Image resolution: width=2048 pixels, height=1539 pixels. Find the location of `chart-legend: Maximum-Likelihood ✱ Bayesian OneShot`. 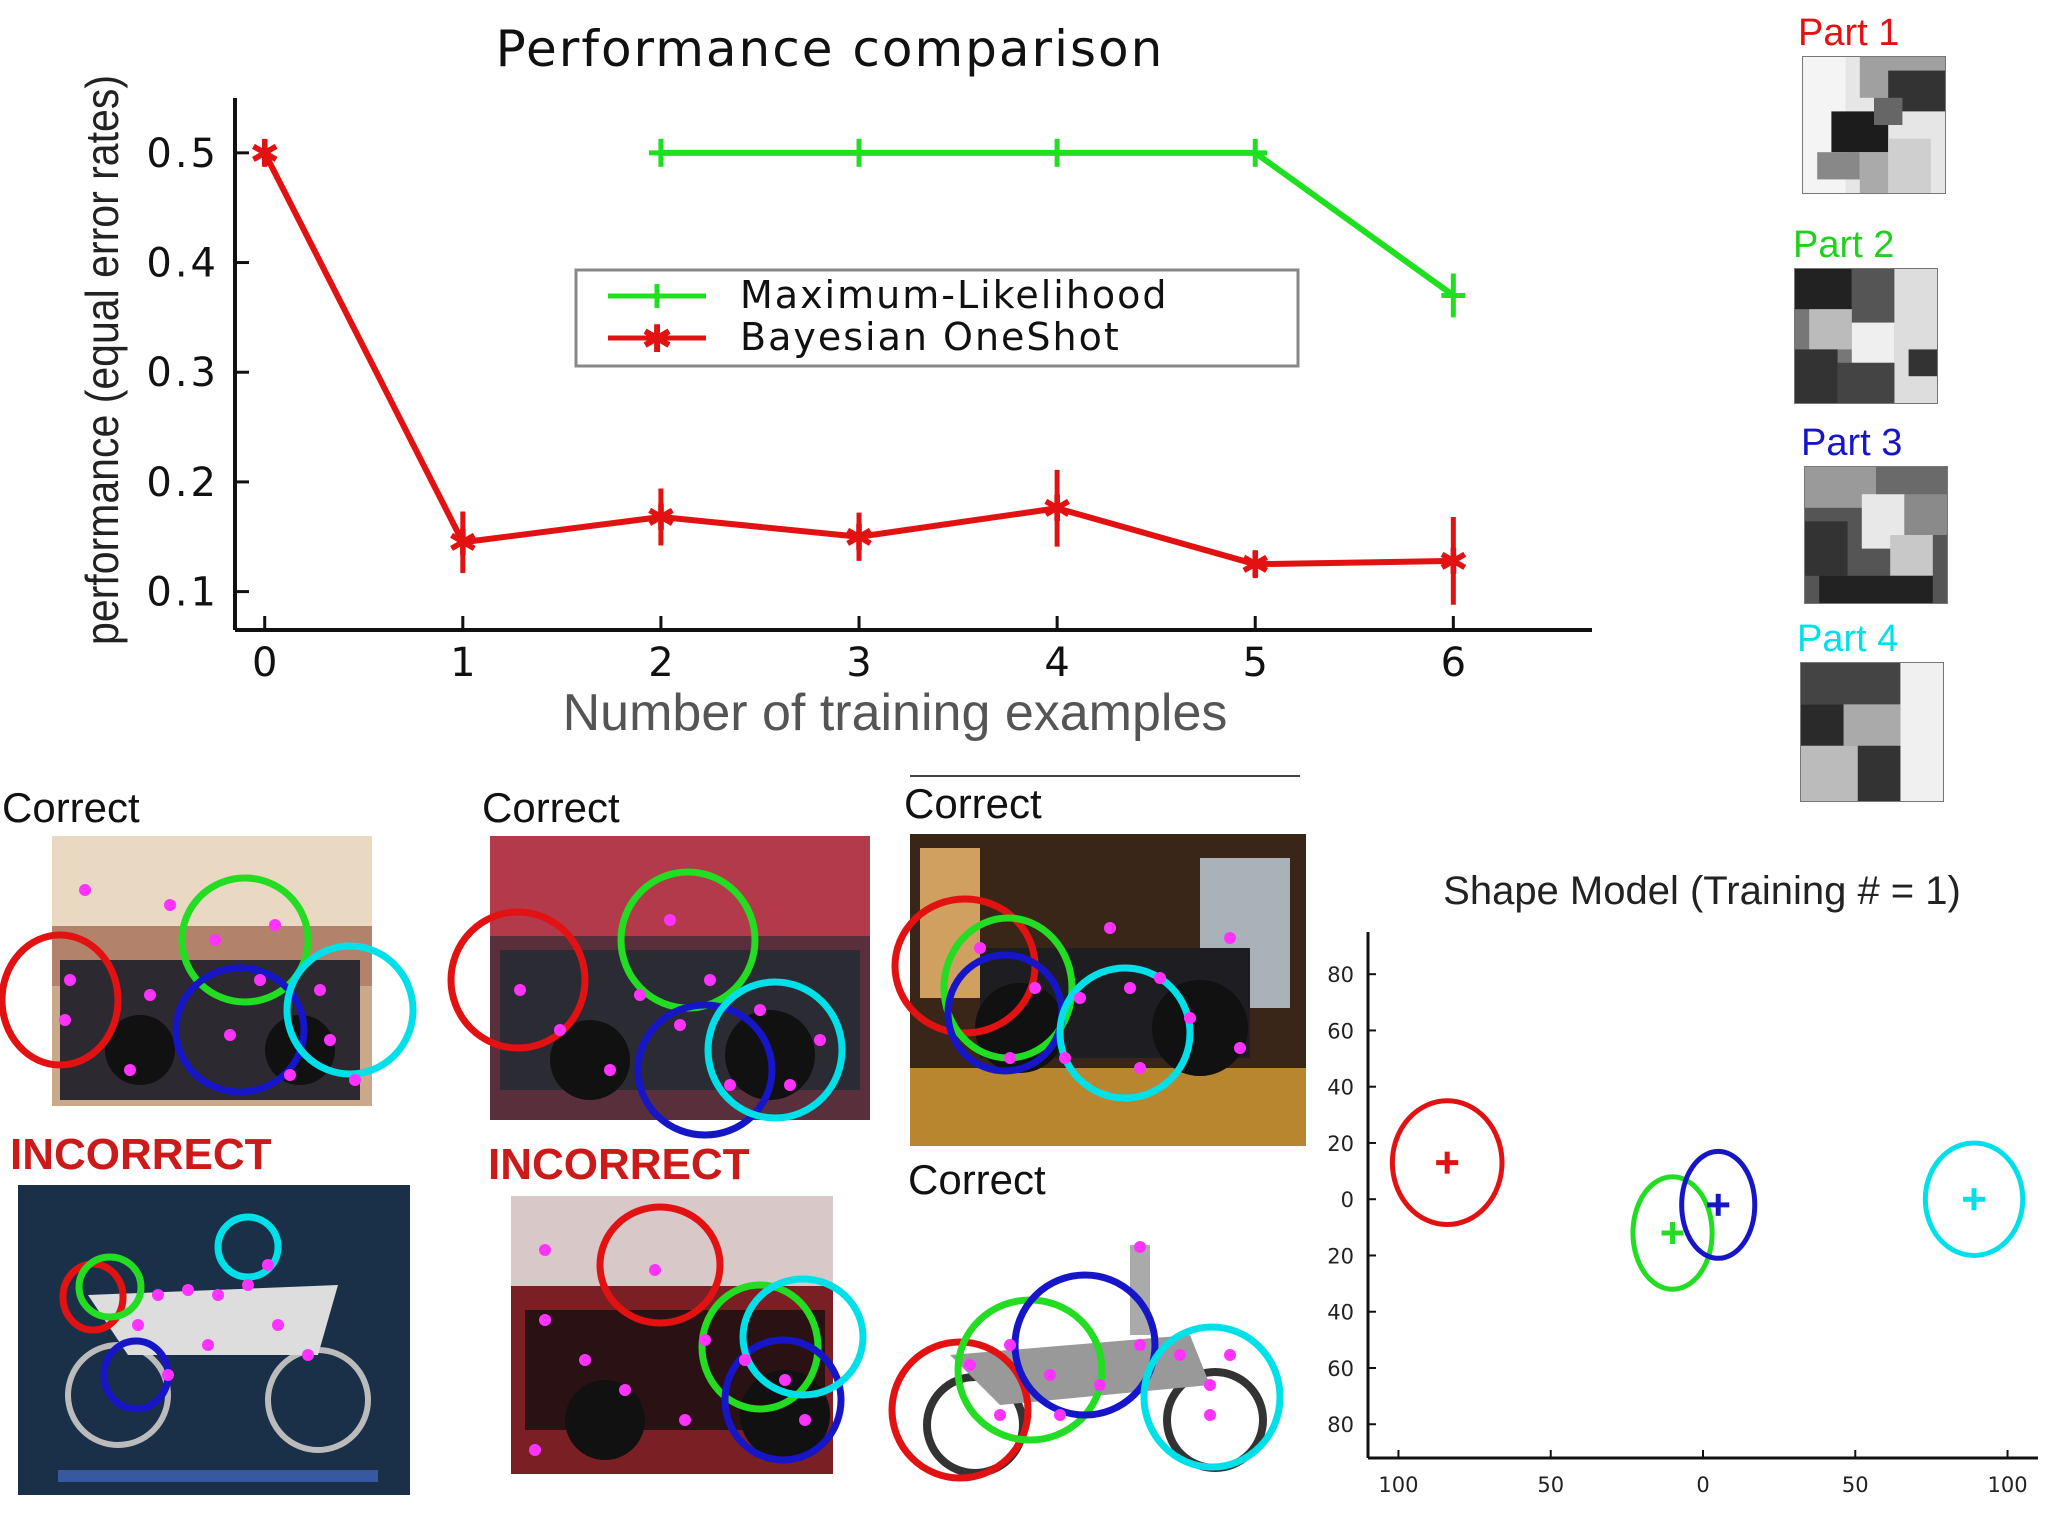

chart-legend: Maximum-Likelihood ✱ Bayesian OneShot is located at coordinates (937, 318).